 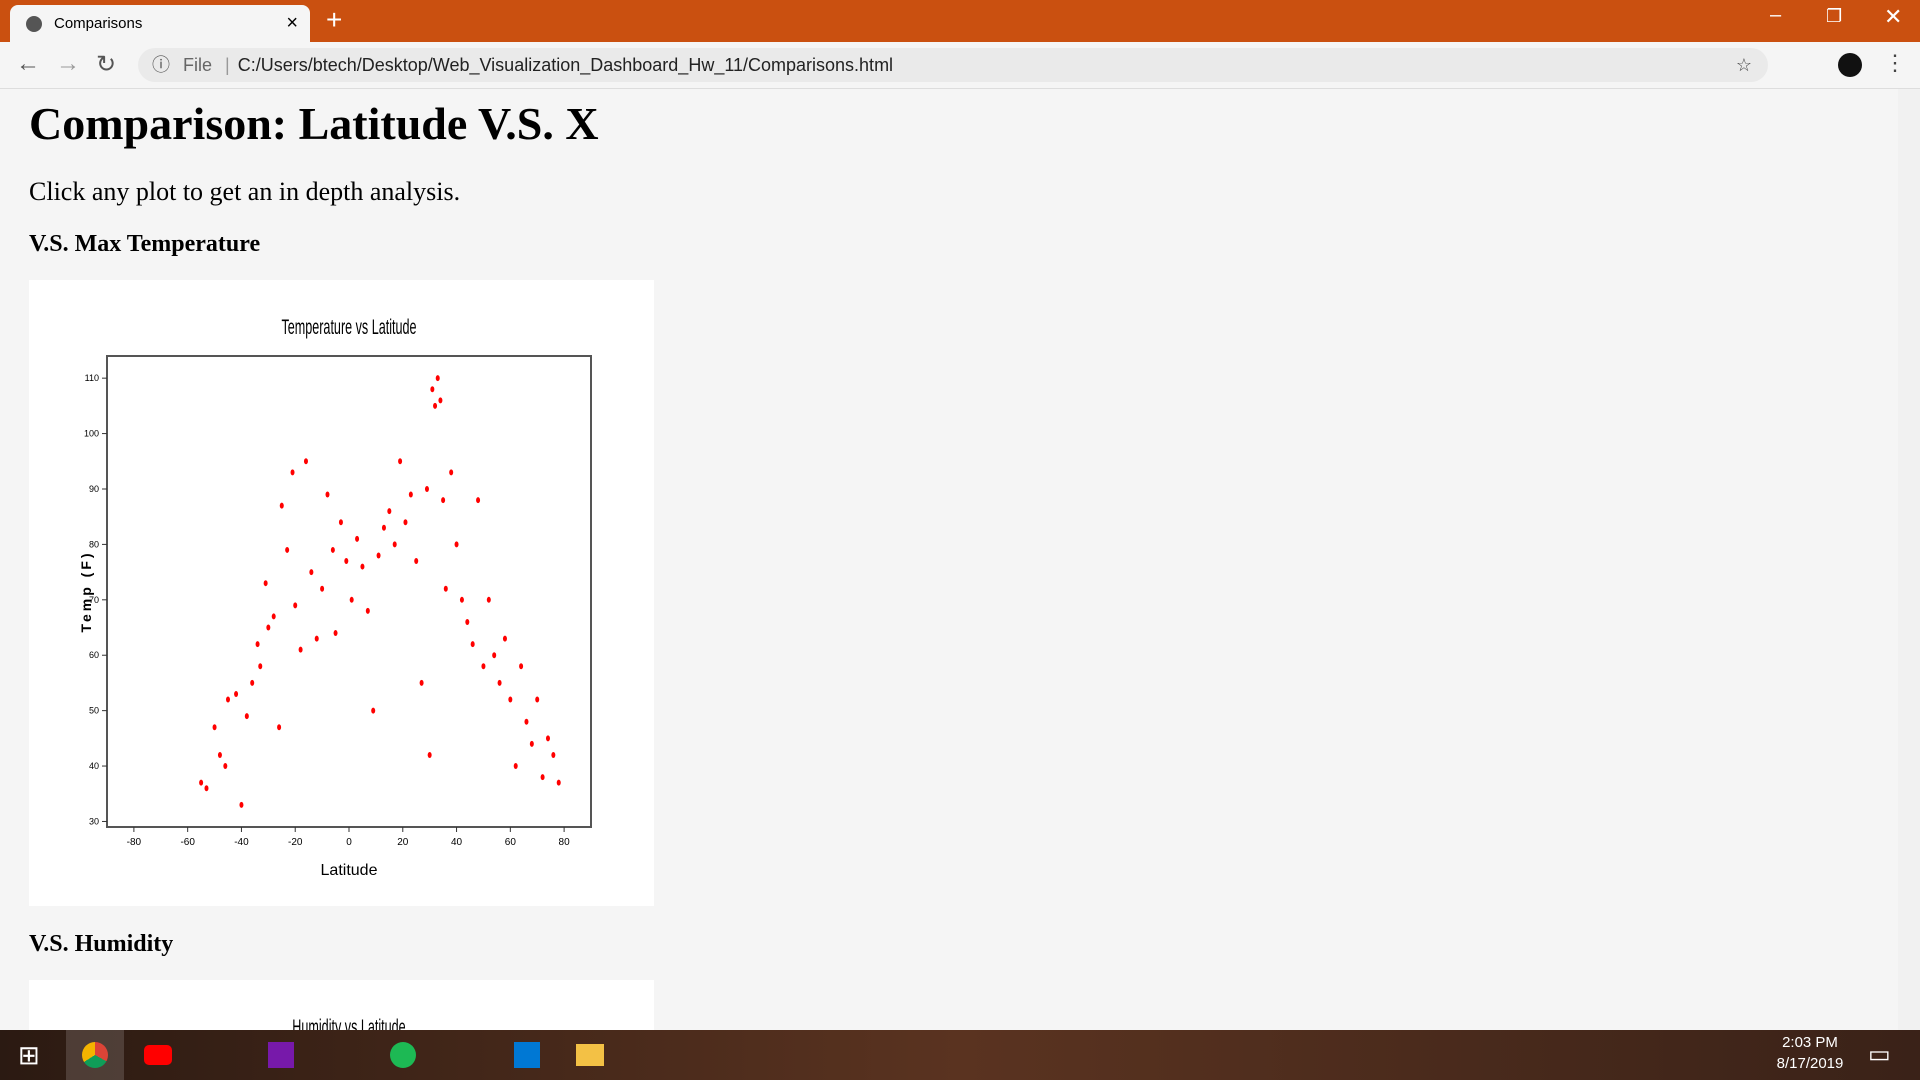 What do you see at coordinates (334, 19) in the screenshot?
I see `new-tab: +` at bounding box center [334, 19].